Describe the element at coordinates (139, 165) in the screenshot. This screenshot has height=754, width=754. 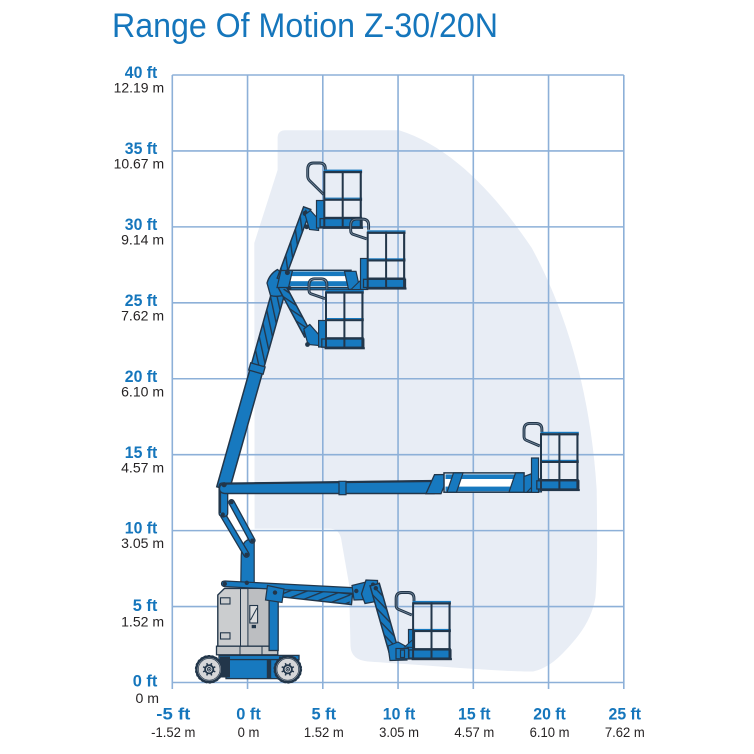
I see `svg-text: 10.67 m` at that location.